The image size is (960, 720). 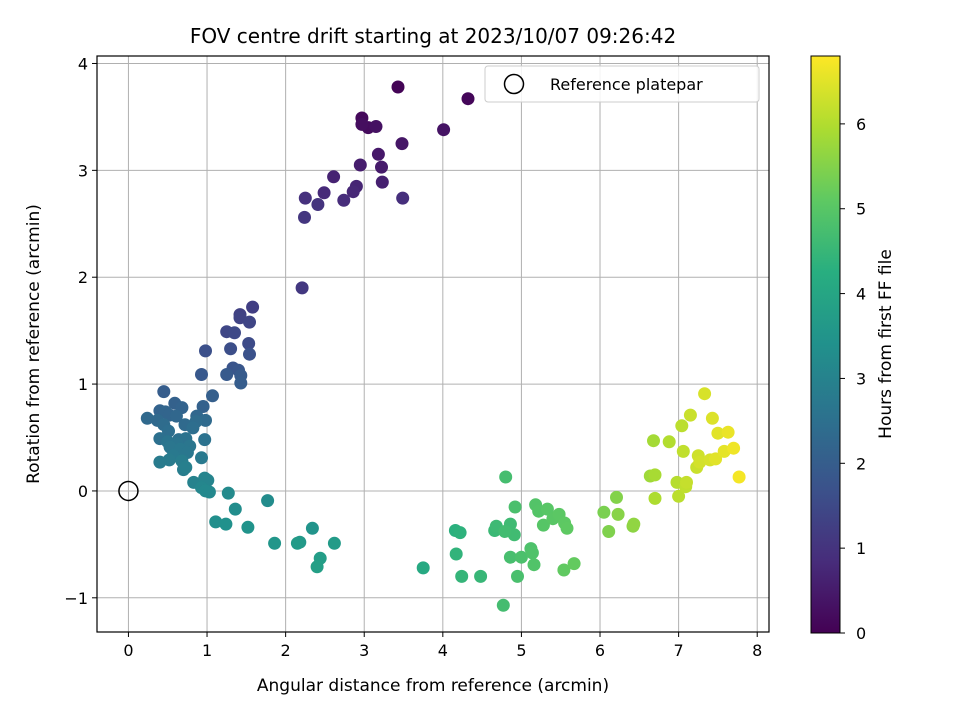 I want to click on legend-marker-reference-icon, so click(x=514, y=84).